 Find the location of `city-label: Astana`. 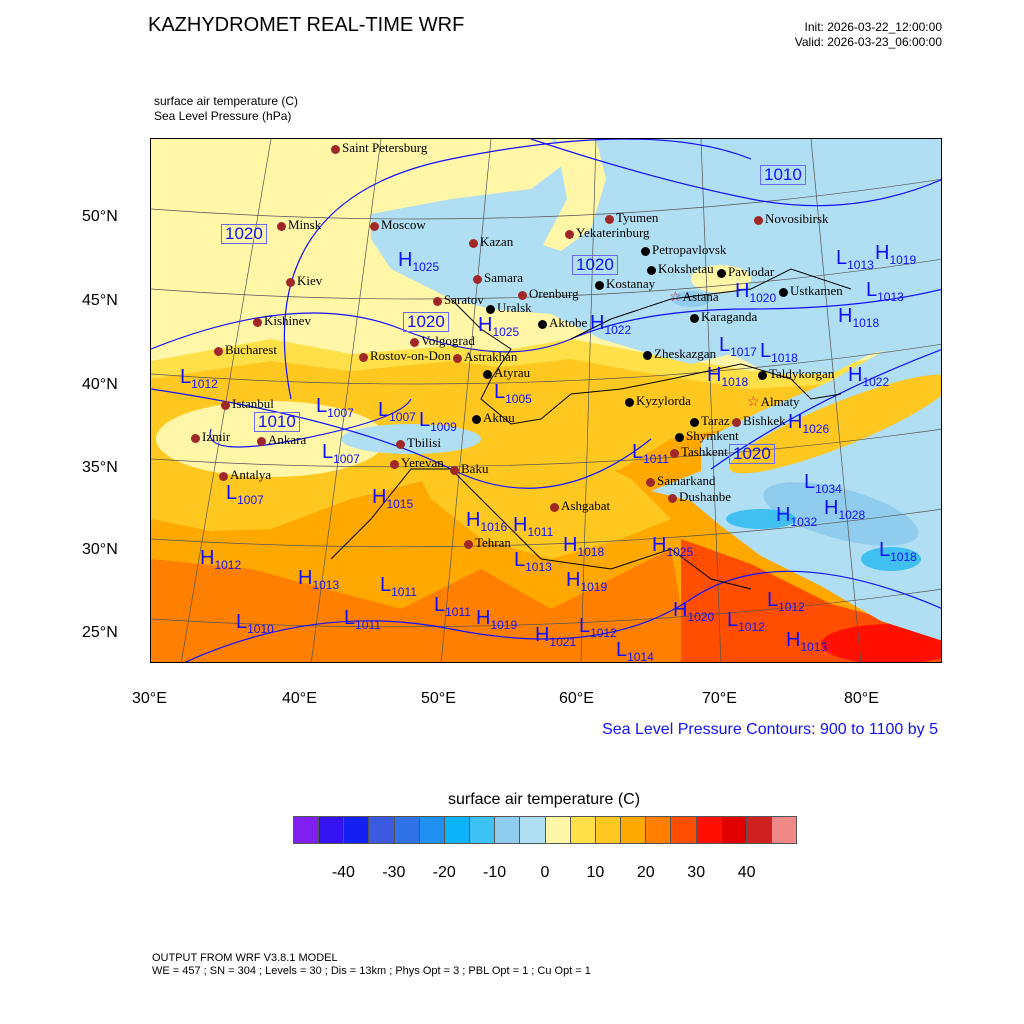

city-label: Astana is located at coordinates (700, 296).